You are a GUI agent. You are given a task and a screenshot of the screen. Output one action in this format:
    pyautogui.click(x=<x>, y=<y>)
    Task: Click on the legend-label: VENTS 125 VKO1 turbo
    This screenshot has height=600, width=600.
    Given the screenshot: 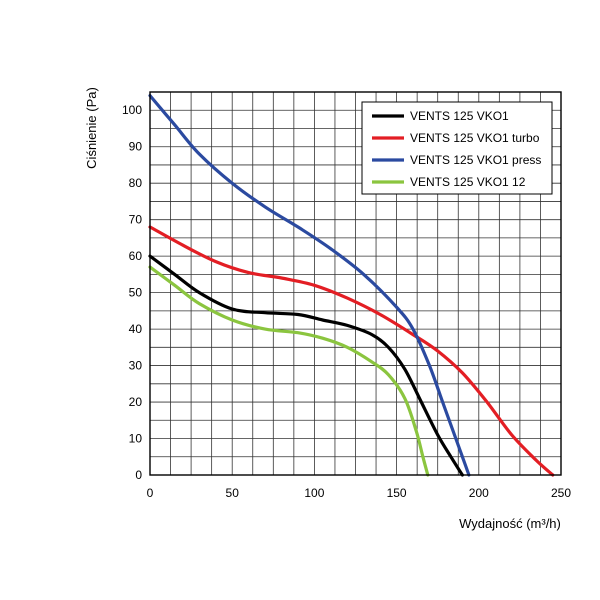 What is the action you would take?
    pyautogui.click(x=475, y=138)
    